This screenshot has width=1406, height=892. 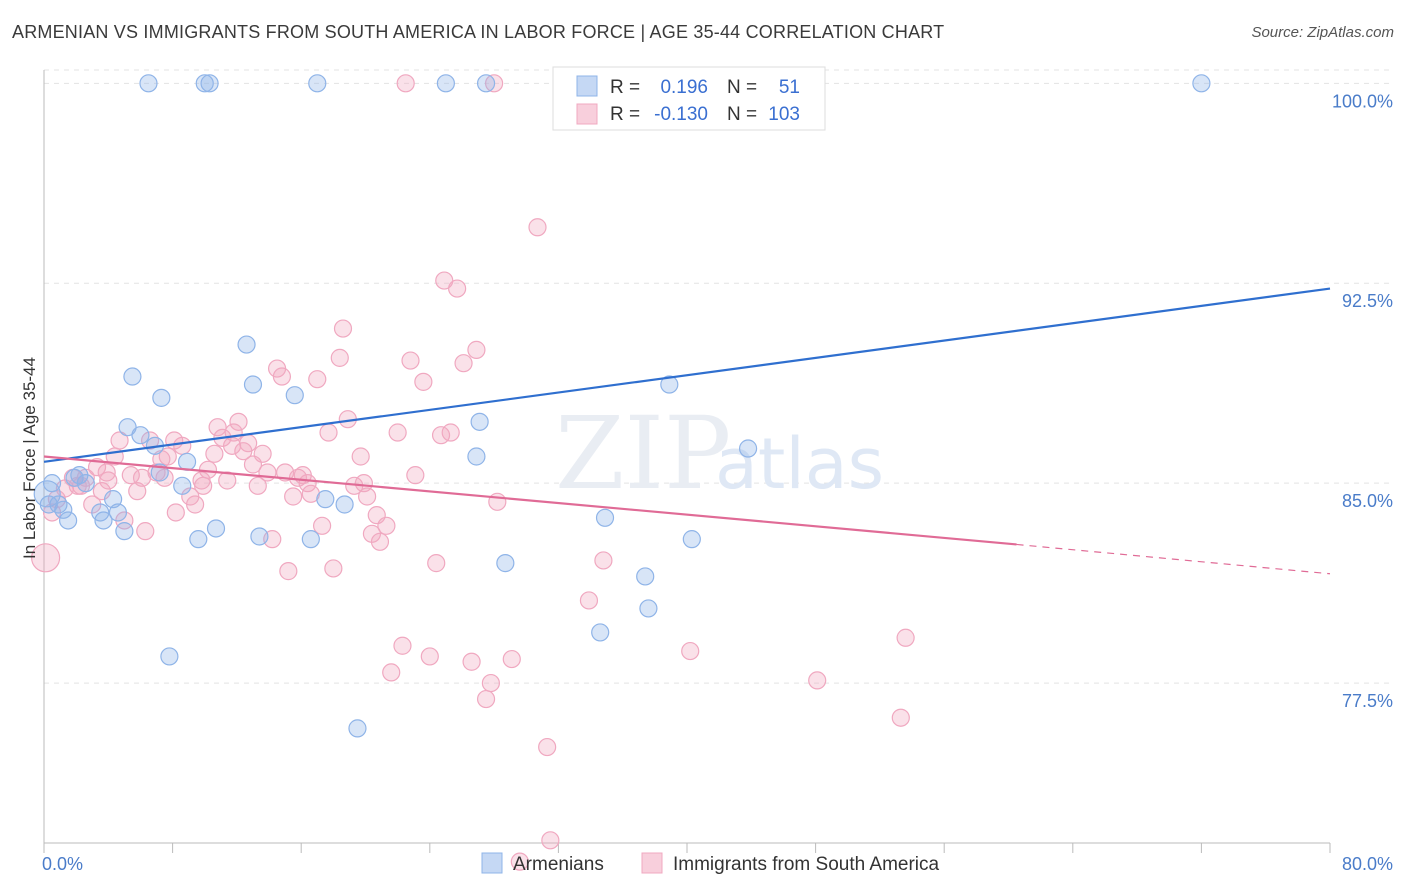 I want to click on y-tick-label-2: 92.5%, so click(x=1367, y=301).